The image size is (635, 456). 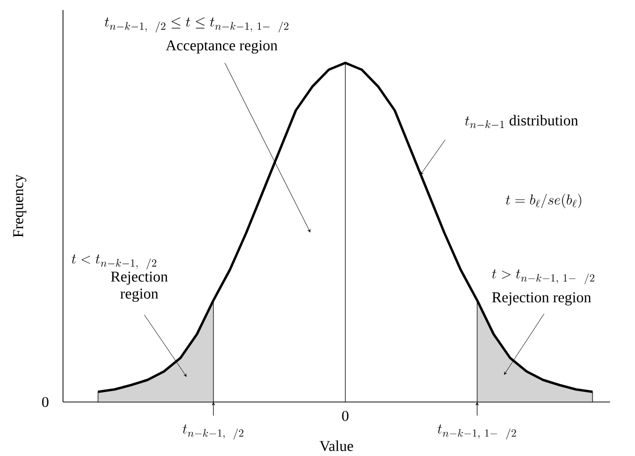 What do you see at coordinates (544, 201) in the screenshot?
I see `annotation: $t = b_{\ell}/se(b_{\ell})$` at bounding box center [544, 201].